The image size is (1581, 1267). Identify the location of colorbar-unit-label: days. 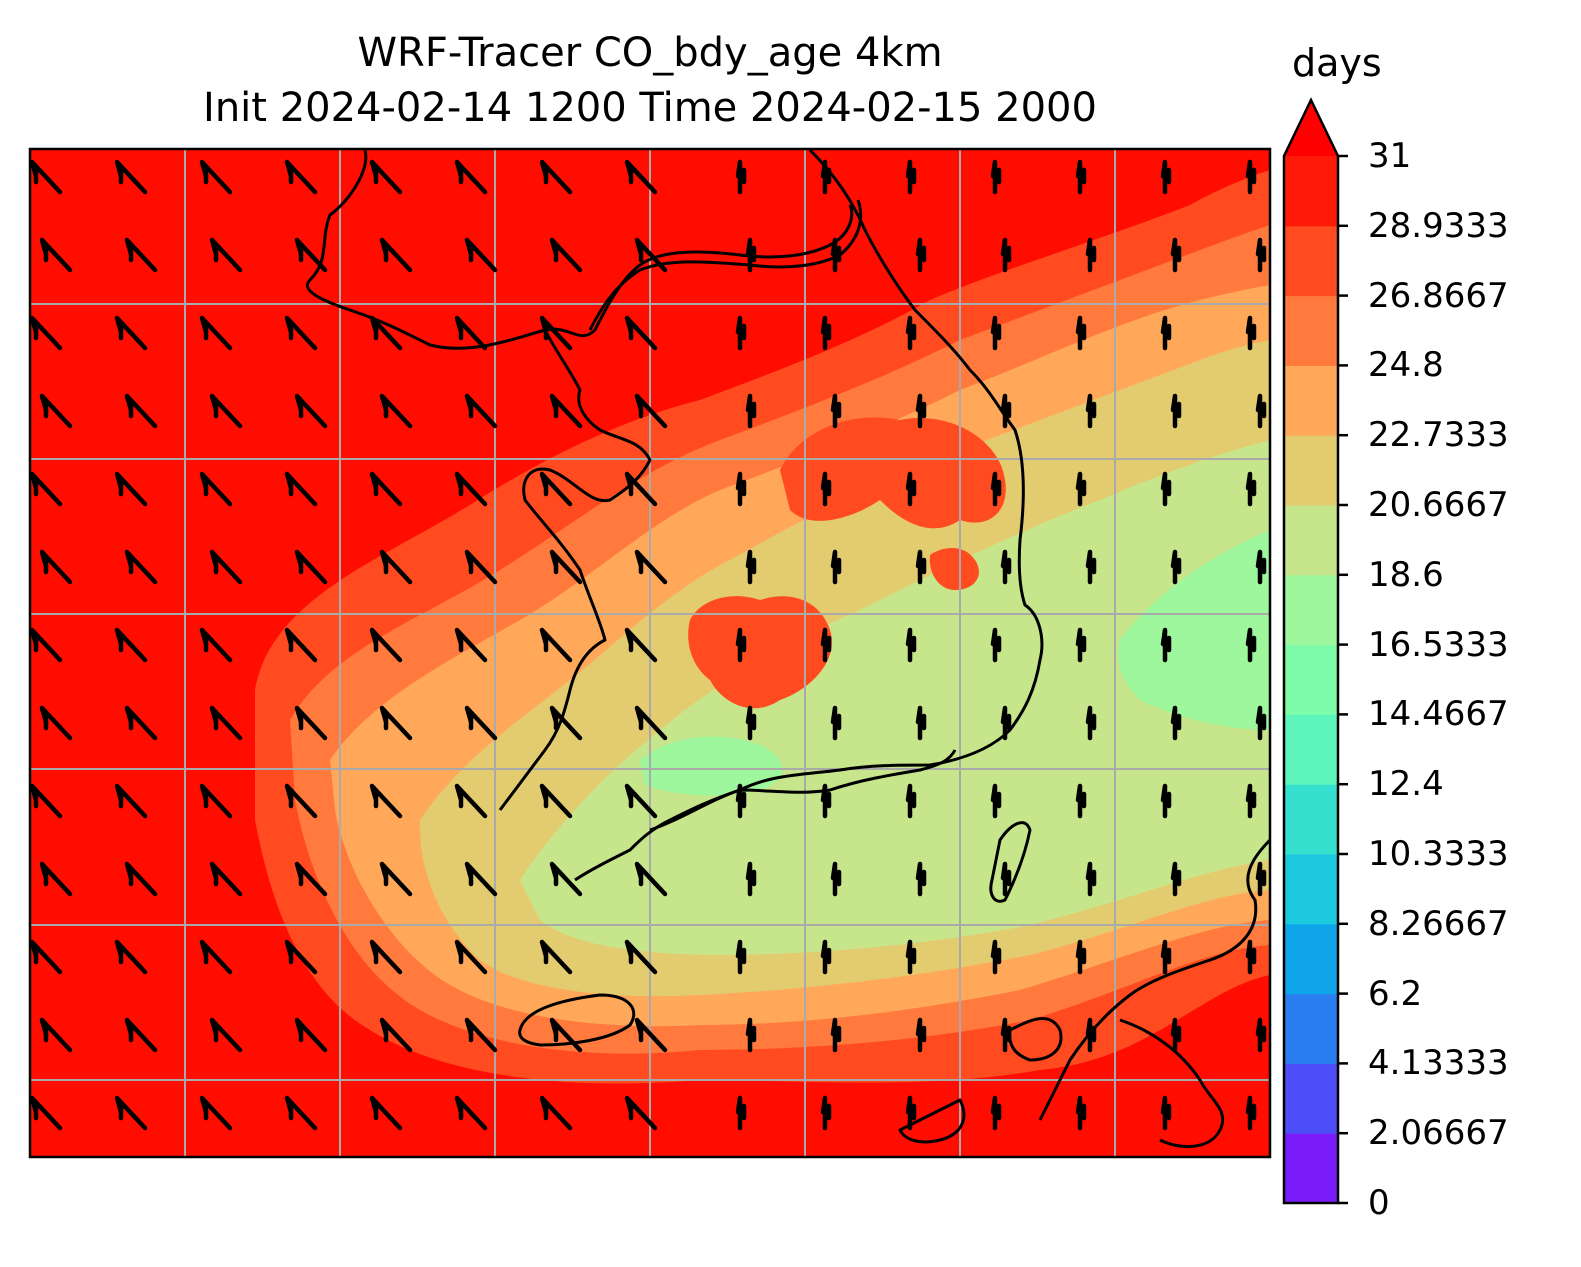
(1337, 63).